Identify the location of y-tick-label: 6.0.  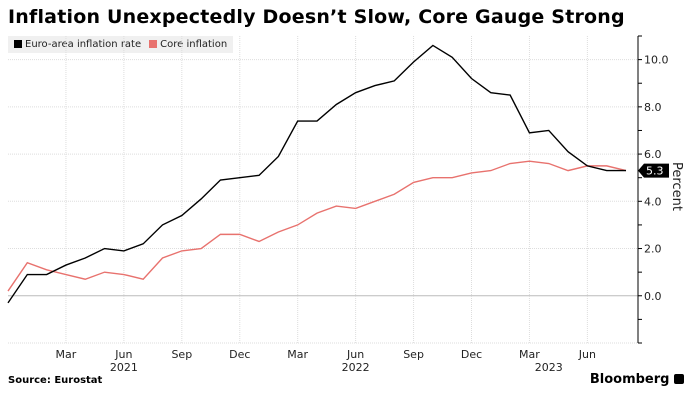
(653, 154).